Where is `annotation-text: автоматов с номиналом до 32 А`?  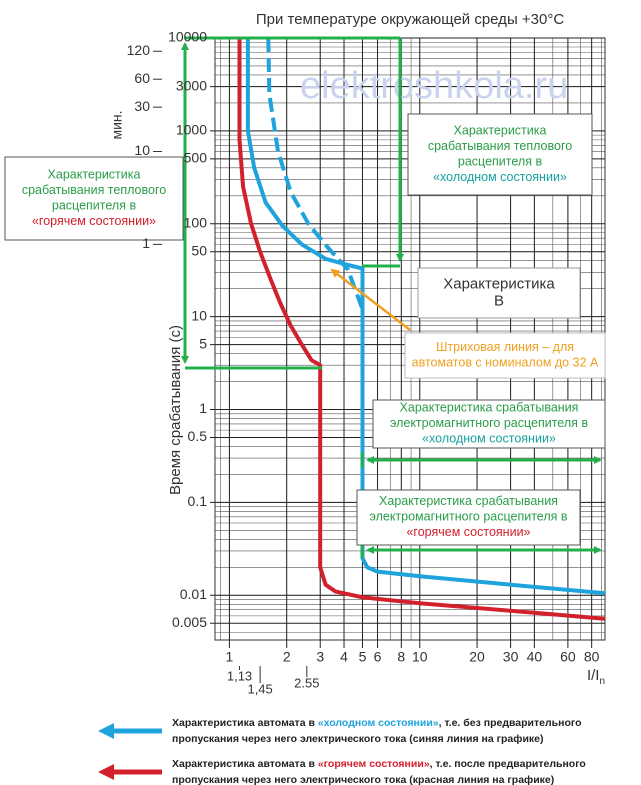 annotation-text: автоматов с номиналом до 32 А is located at coordinates (505, 363).